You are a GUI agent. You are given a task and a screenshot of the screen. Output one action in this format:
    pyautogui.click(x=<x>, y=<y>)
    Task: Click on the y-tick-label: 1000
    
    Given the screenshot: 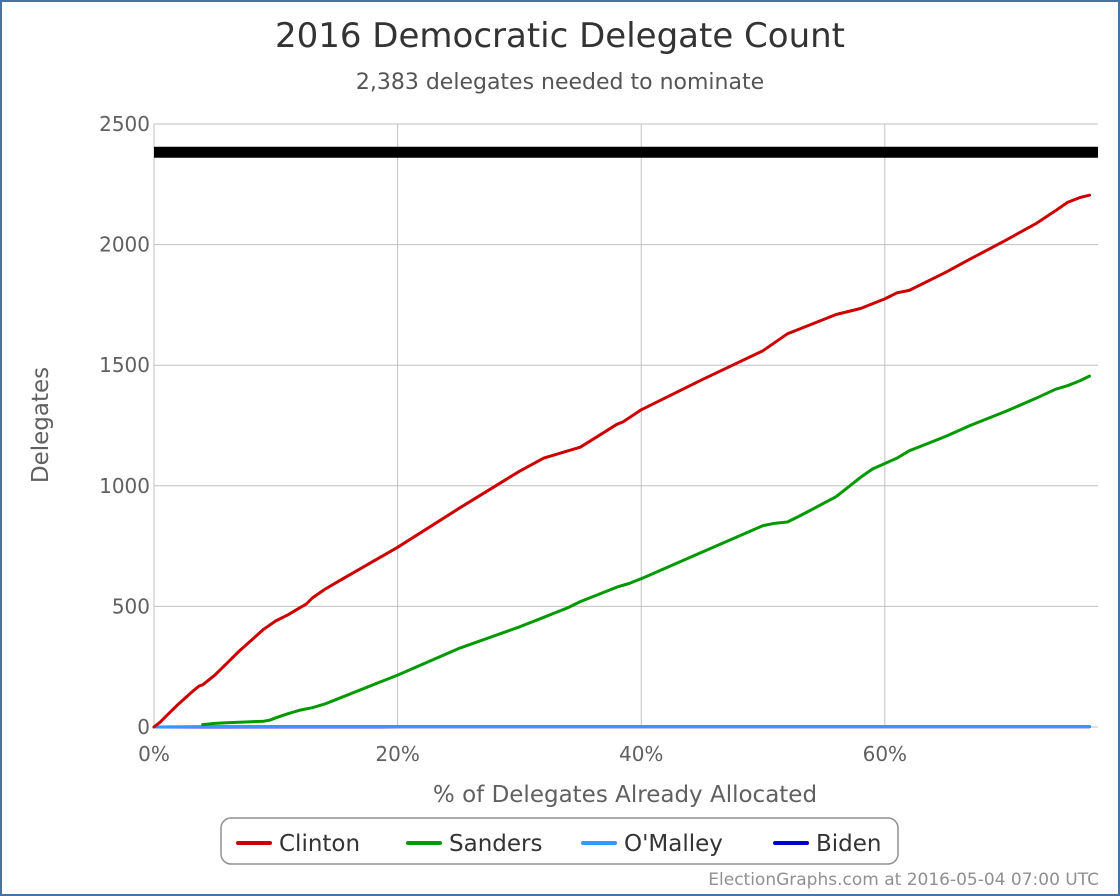 What is the action you would take?
    pyautogui.click(x=124, y=486)
    